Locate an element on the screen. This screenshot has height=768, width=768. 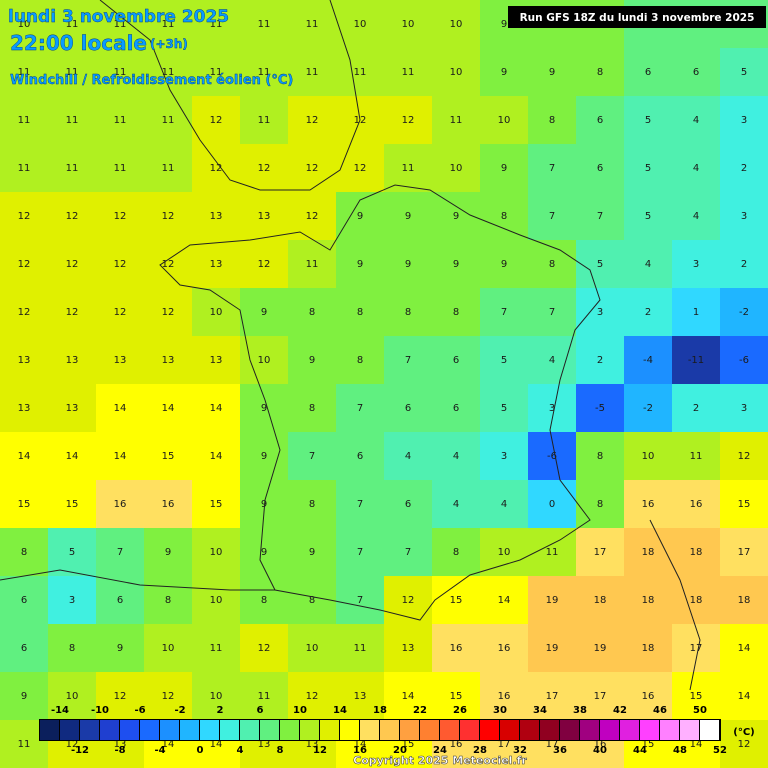
colorbar-label: -10 is located at coordinates (100, 710).